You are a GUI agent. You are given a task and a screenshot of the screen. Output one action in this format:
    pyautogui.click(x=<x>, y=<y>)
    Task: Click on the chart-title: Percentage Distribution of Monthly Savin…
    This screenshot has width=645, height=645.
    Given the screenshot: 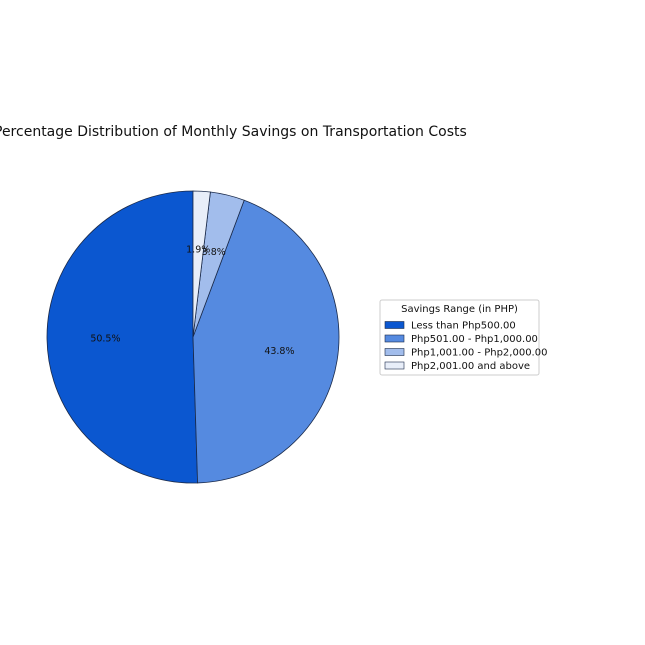 What is the action you would take?
    pyautogui.click(x=233, y=132)
    